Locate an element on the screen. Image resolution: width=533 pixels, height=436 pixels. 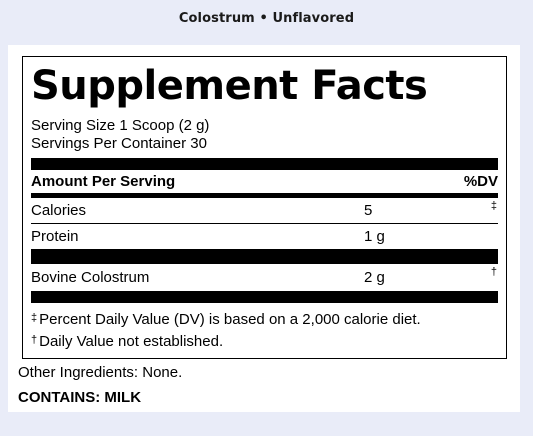
nutrient-name: Protein is located at coordinates (55, 236).